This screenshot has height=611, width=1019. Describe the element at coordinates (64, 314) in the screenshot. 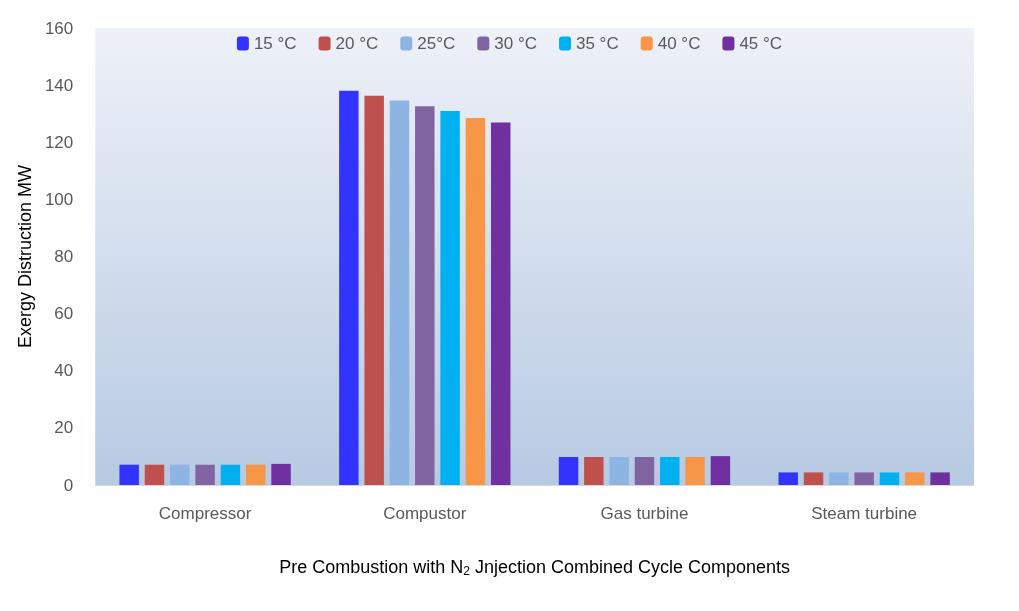

I see `y-tick-label: 60` at that location.